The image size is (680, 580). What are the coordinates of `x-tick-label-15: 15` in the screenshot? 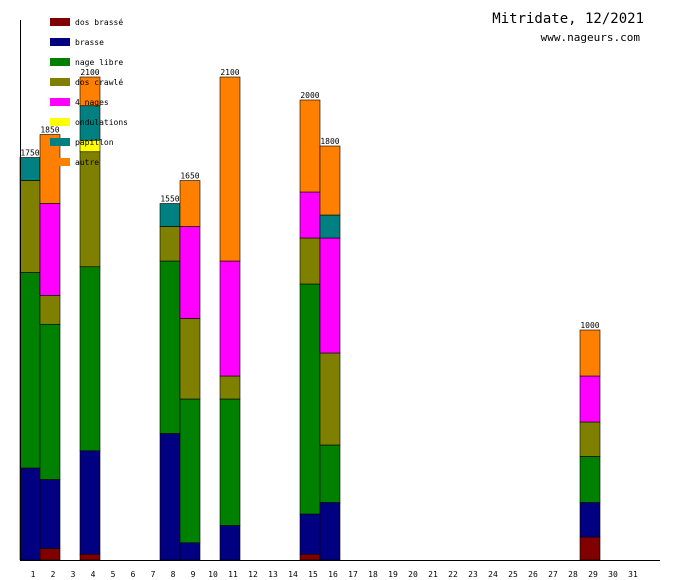 It's located at (313, 574).